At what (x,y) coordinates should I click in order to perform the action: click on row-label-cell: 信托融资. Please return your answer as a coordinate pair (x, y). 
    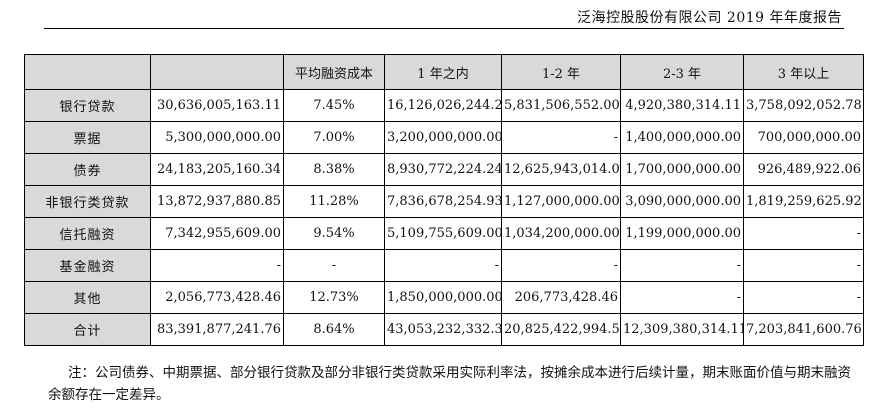
    Looking at the image, I should click on (87, 233).